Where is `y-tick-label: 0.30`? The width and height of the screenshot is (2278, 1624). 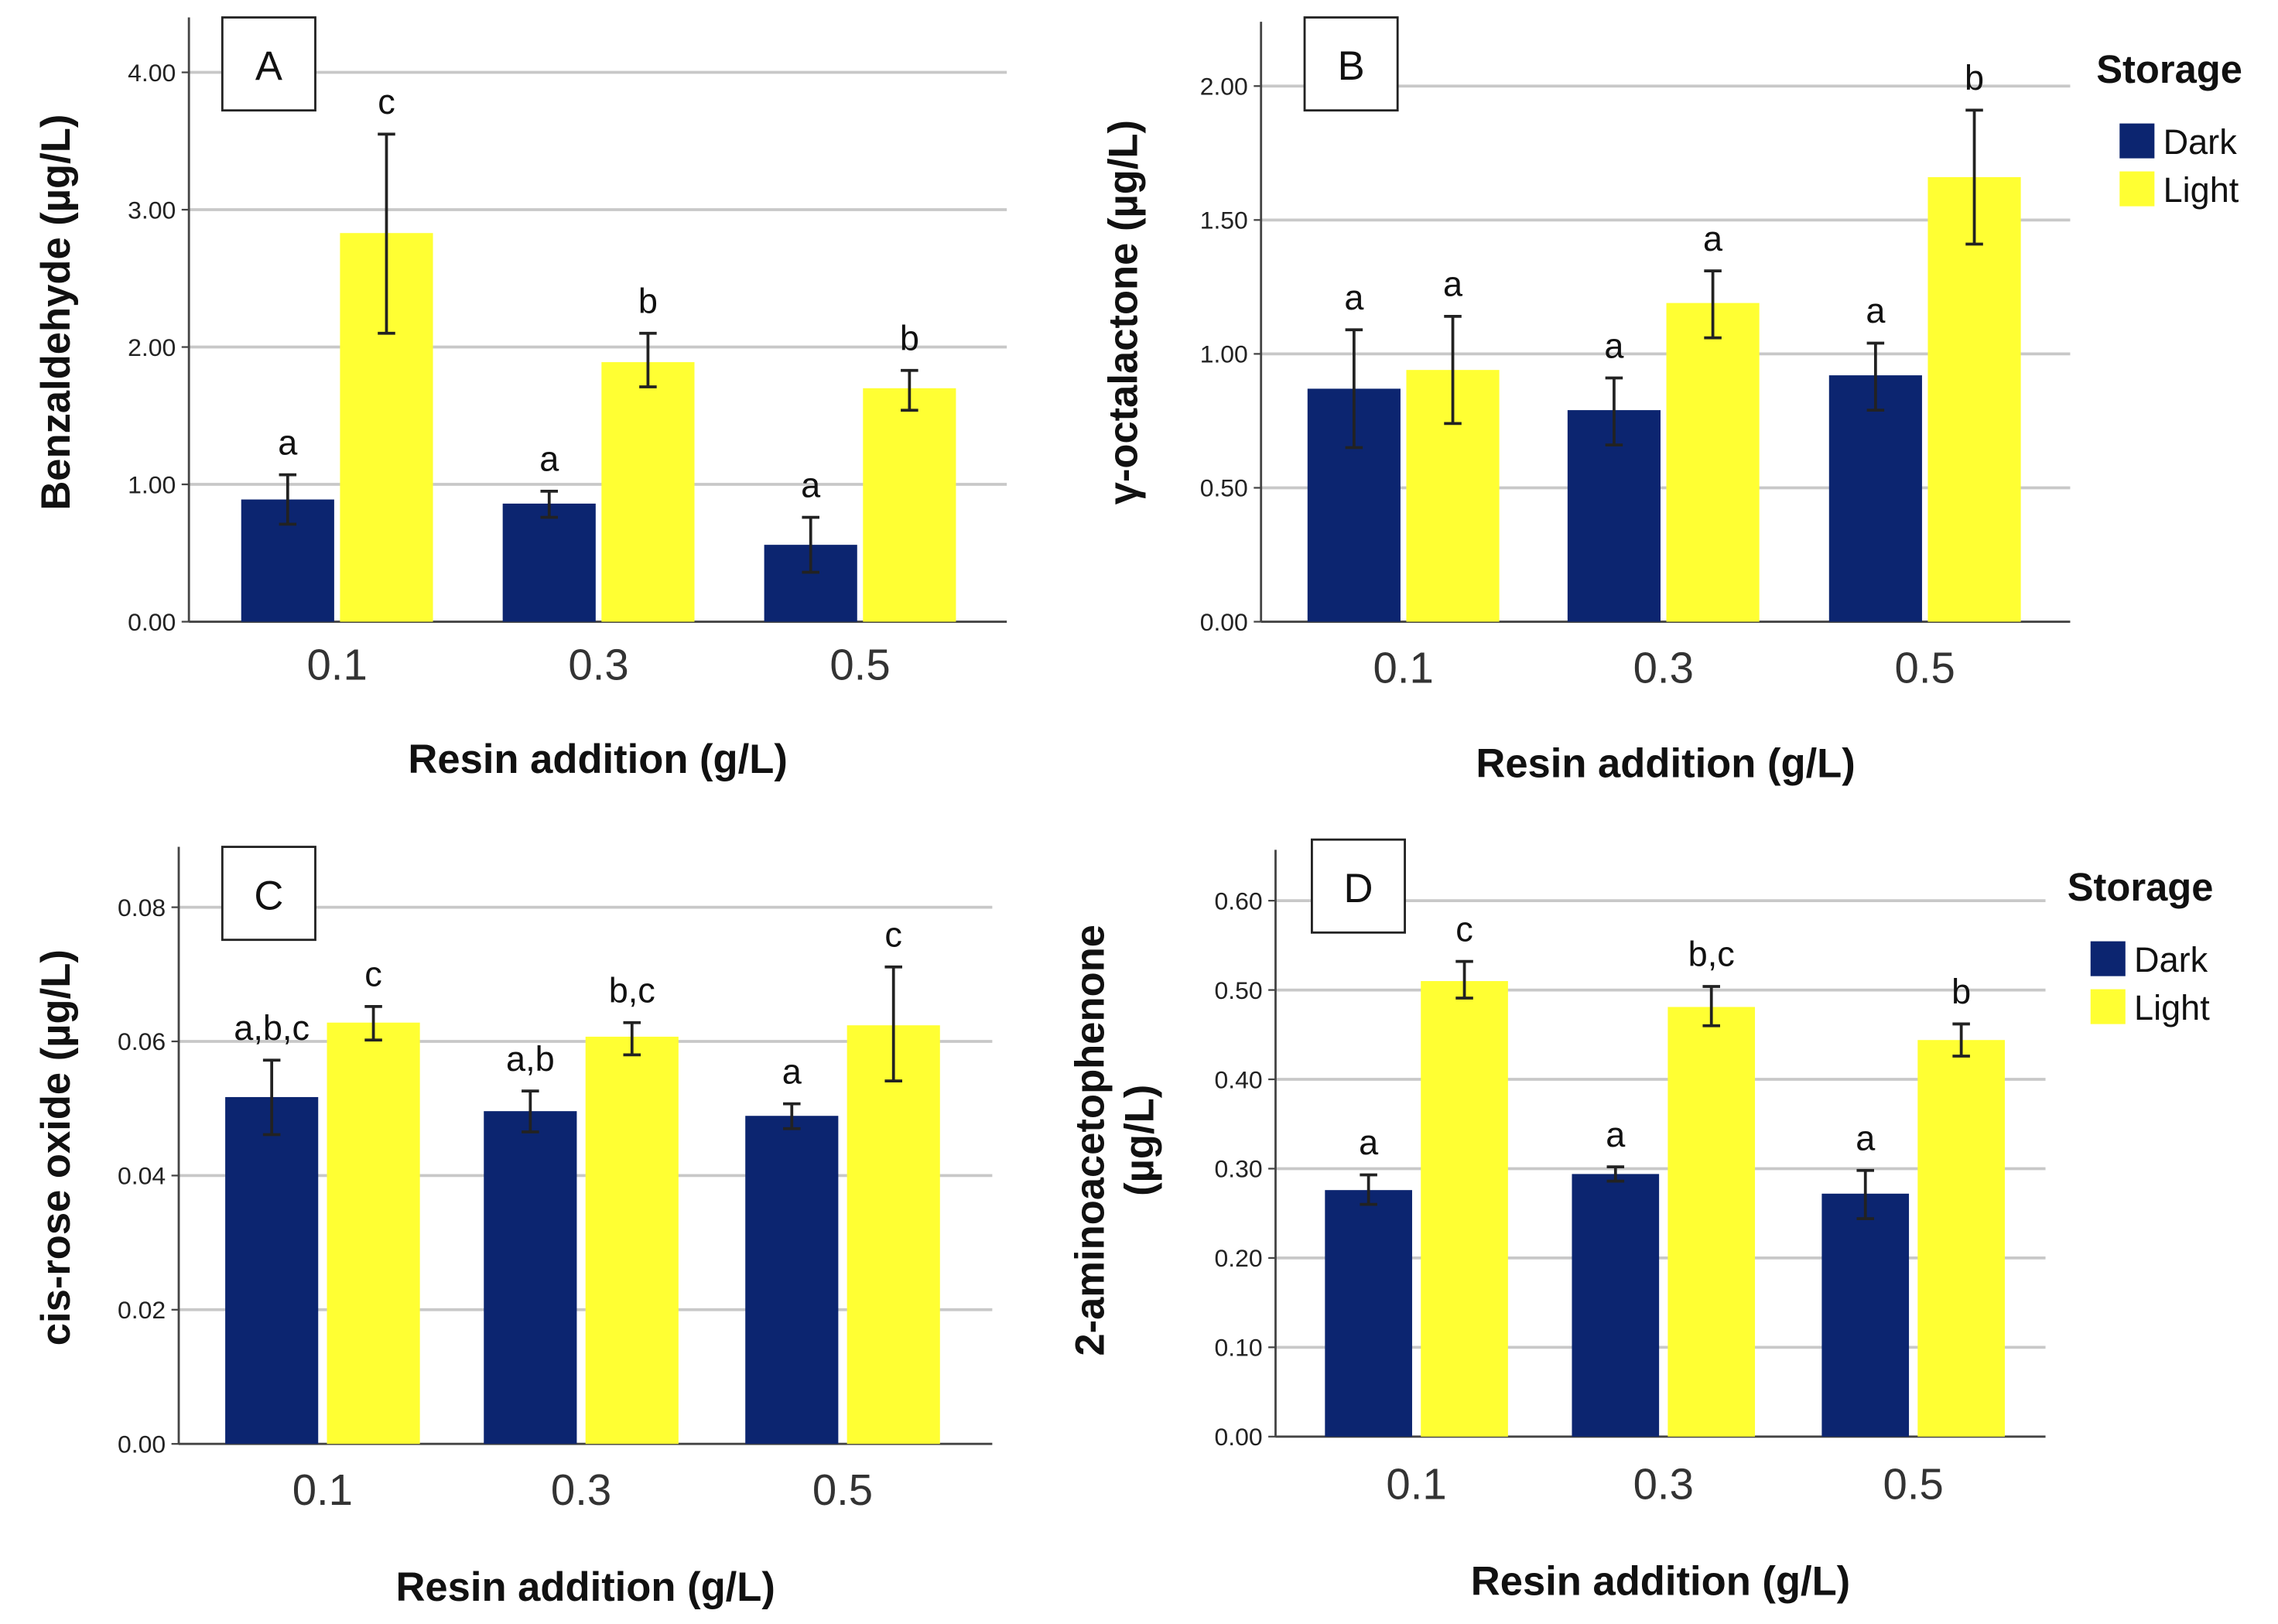 y-tick-label: 0.30 is located at coordinates (1238, 1169).